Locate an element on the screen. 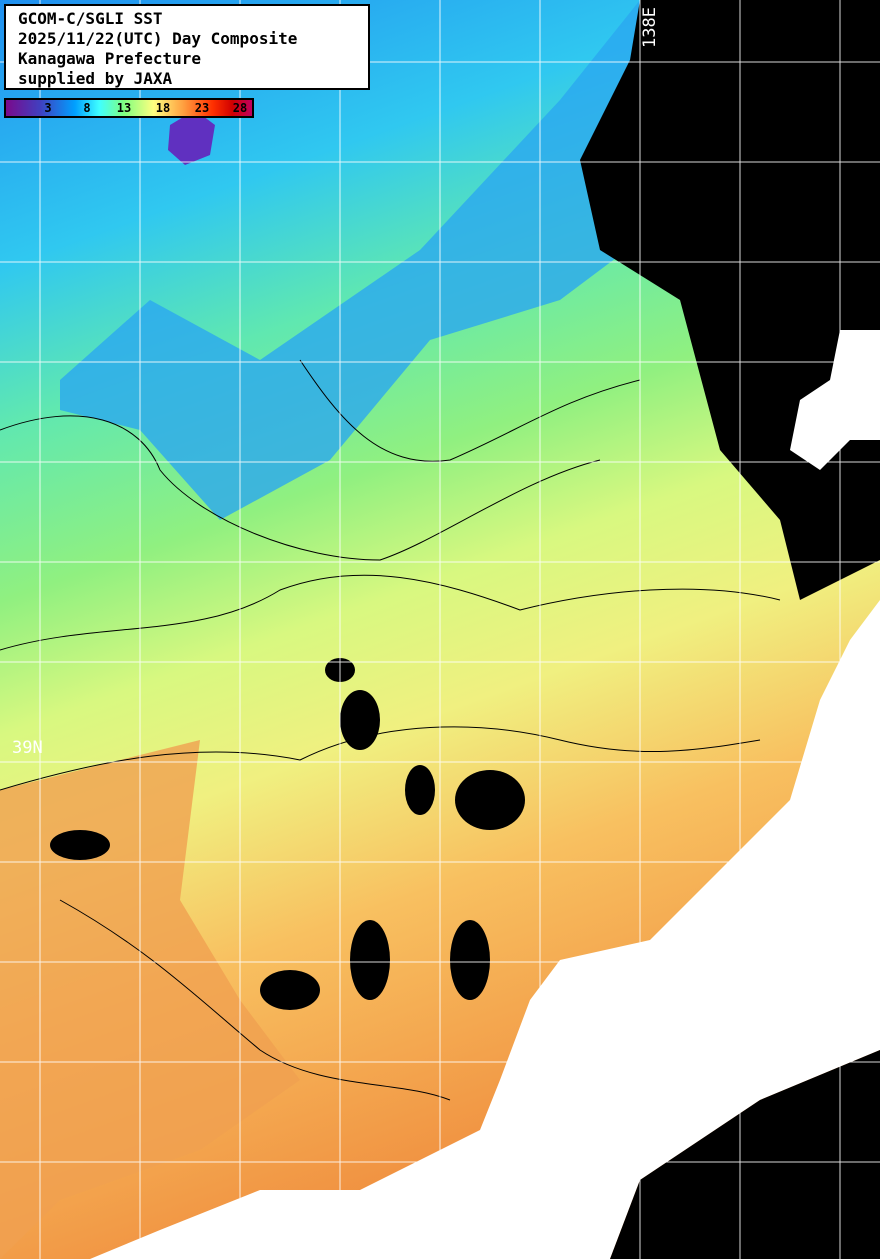  title-line-credit: supplied by JAXA is located at coordinates (95, 78).